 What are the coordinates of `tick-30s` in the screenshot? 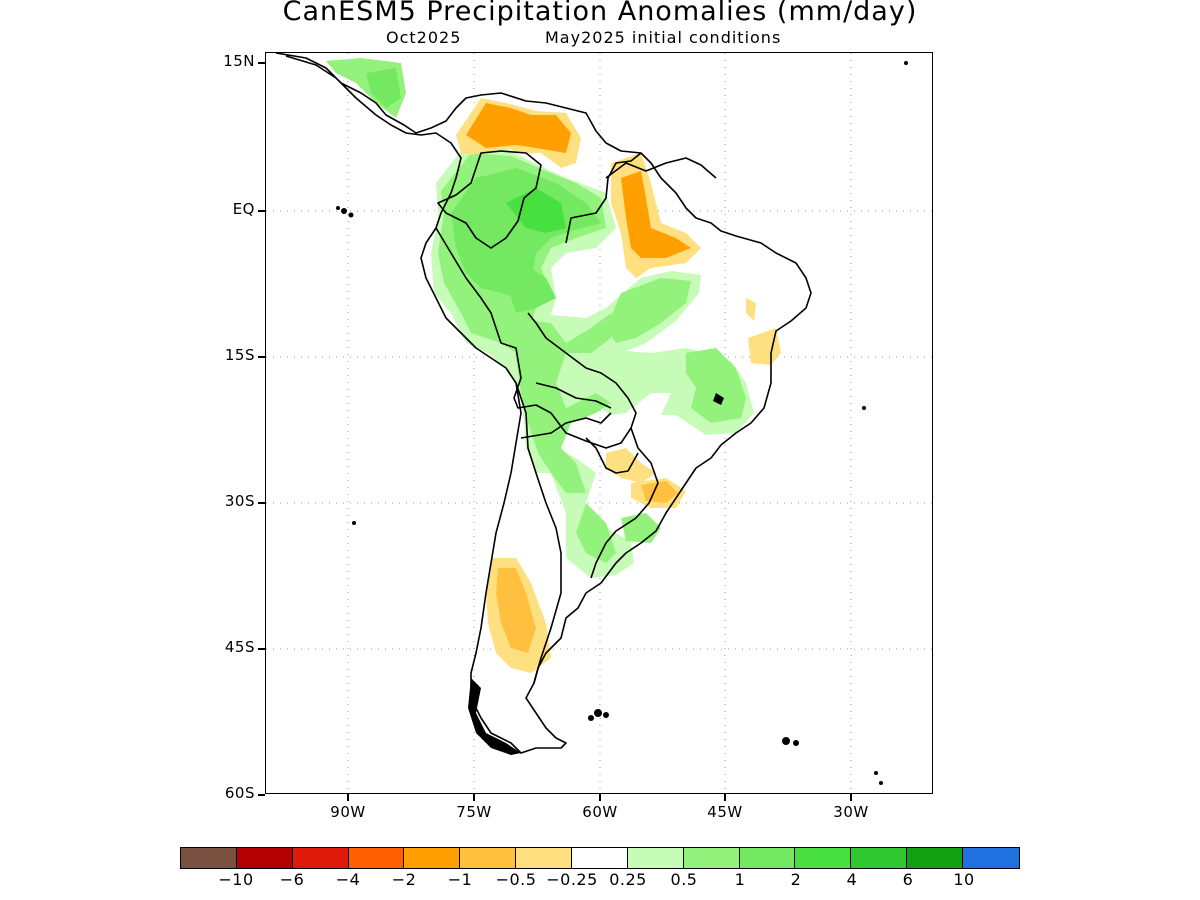 It's located at (261, 503).